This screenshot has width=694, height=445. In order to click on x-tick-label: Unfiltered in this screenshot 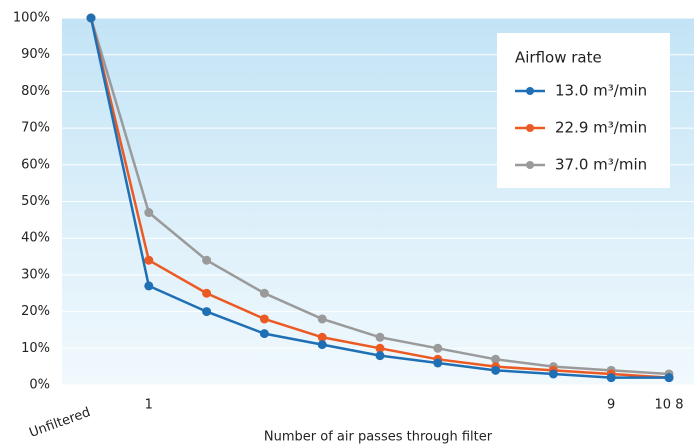, I will do `click(59, 423)`.